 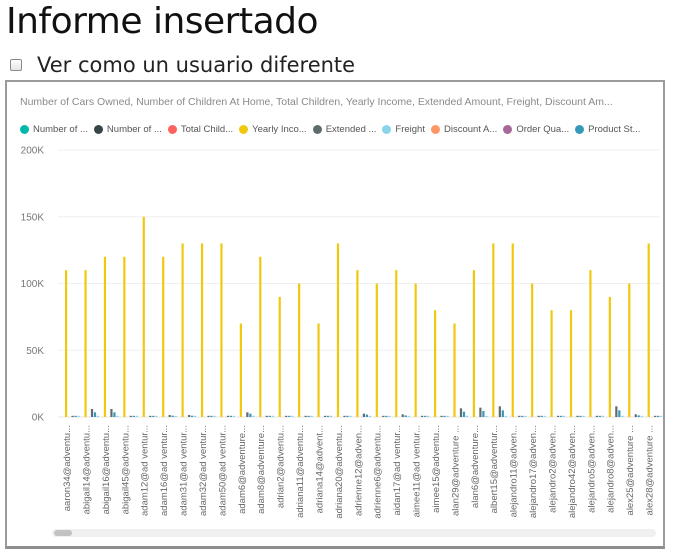 What do you see at coordinates (182, 65) in the screenshot?
I see `view-as-different-user-toggle: Ver como un usuario diferente` at bounding box center [182, 65].